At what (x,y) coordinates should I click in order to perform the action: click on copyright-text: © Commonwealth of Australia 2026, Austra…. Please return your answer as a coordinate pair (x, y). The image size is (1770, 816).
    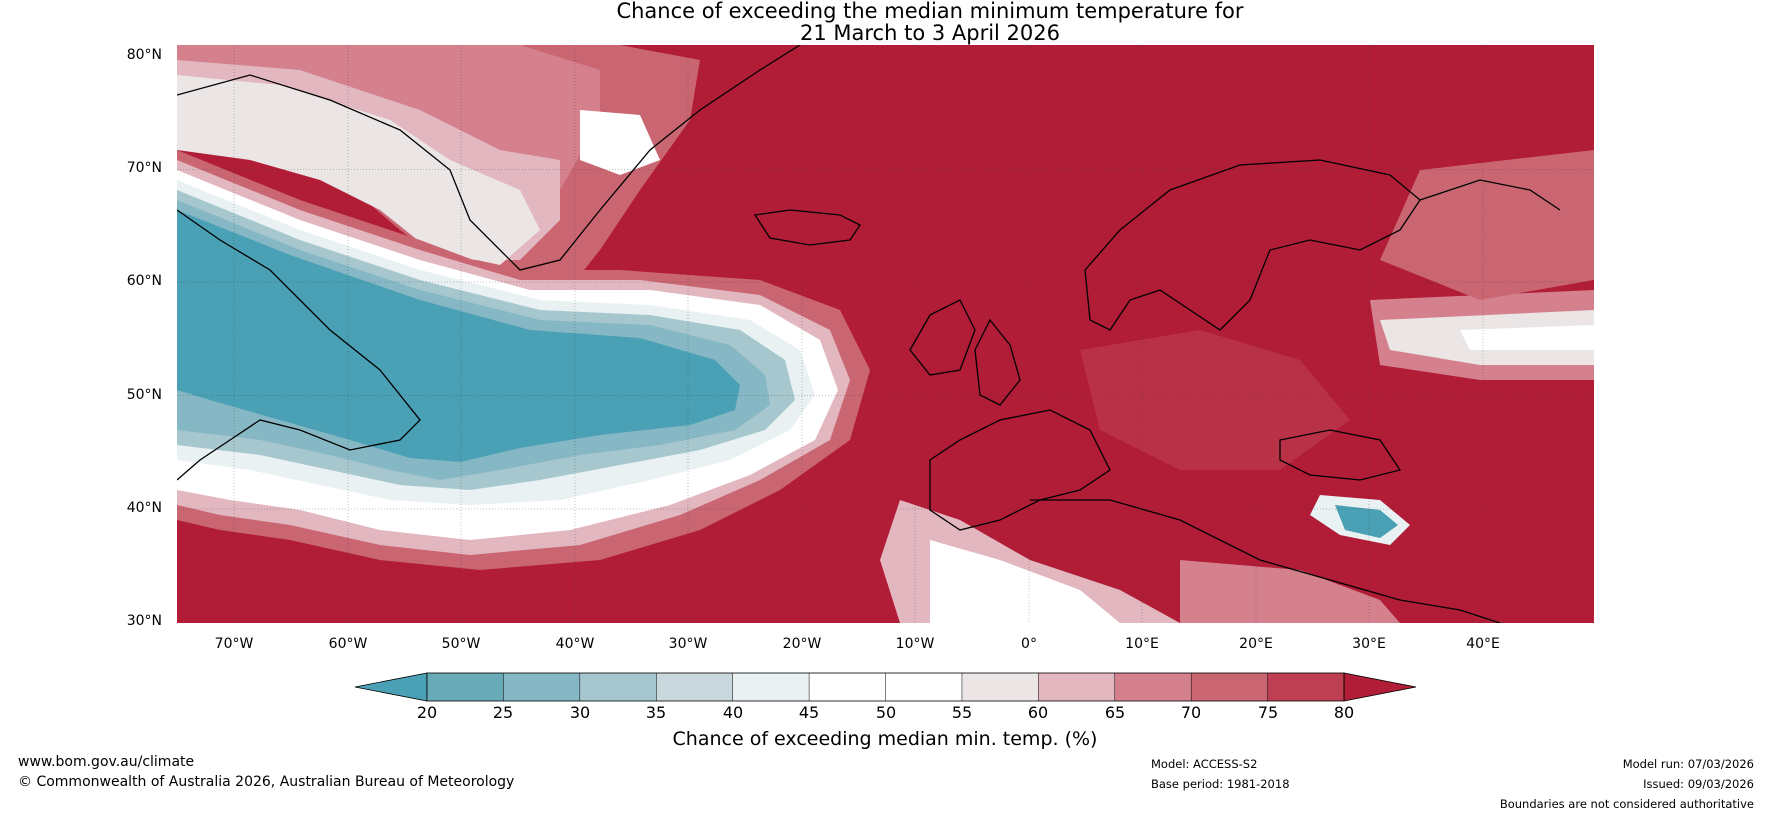
    Looking at the image, I should click on (266, 782).